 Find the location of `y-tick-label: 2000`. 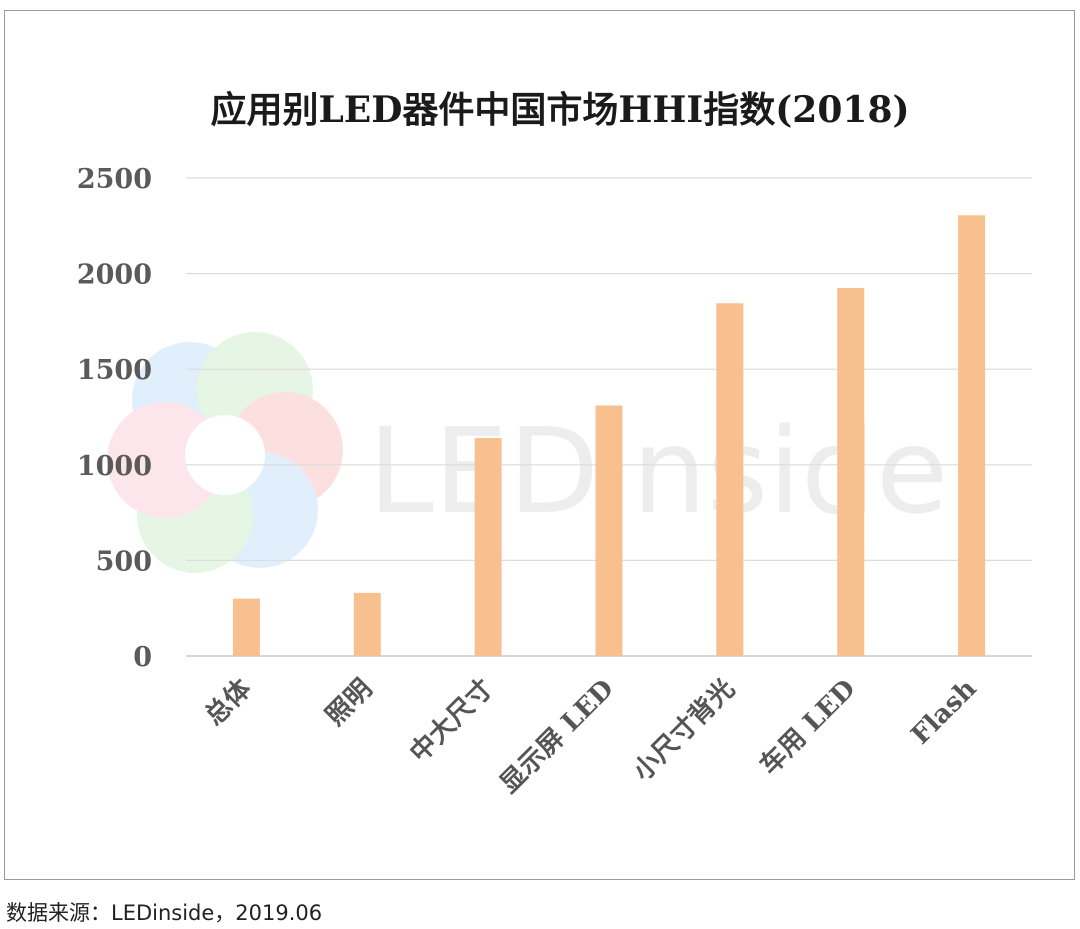

y-tick-label: 2000 is located at coordinates (114, 275).